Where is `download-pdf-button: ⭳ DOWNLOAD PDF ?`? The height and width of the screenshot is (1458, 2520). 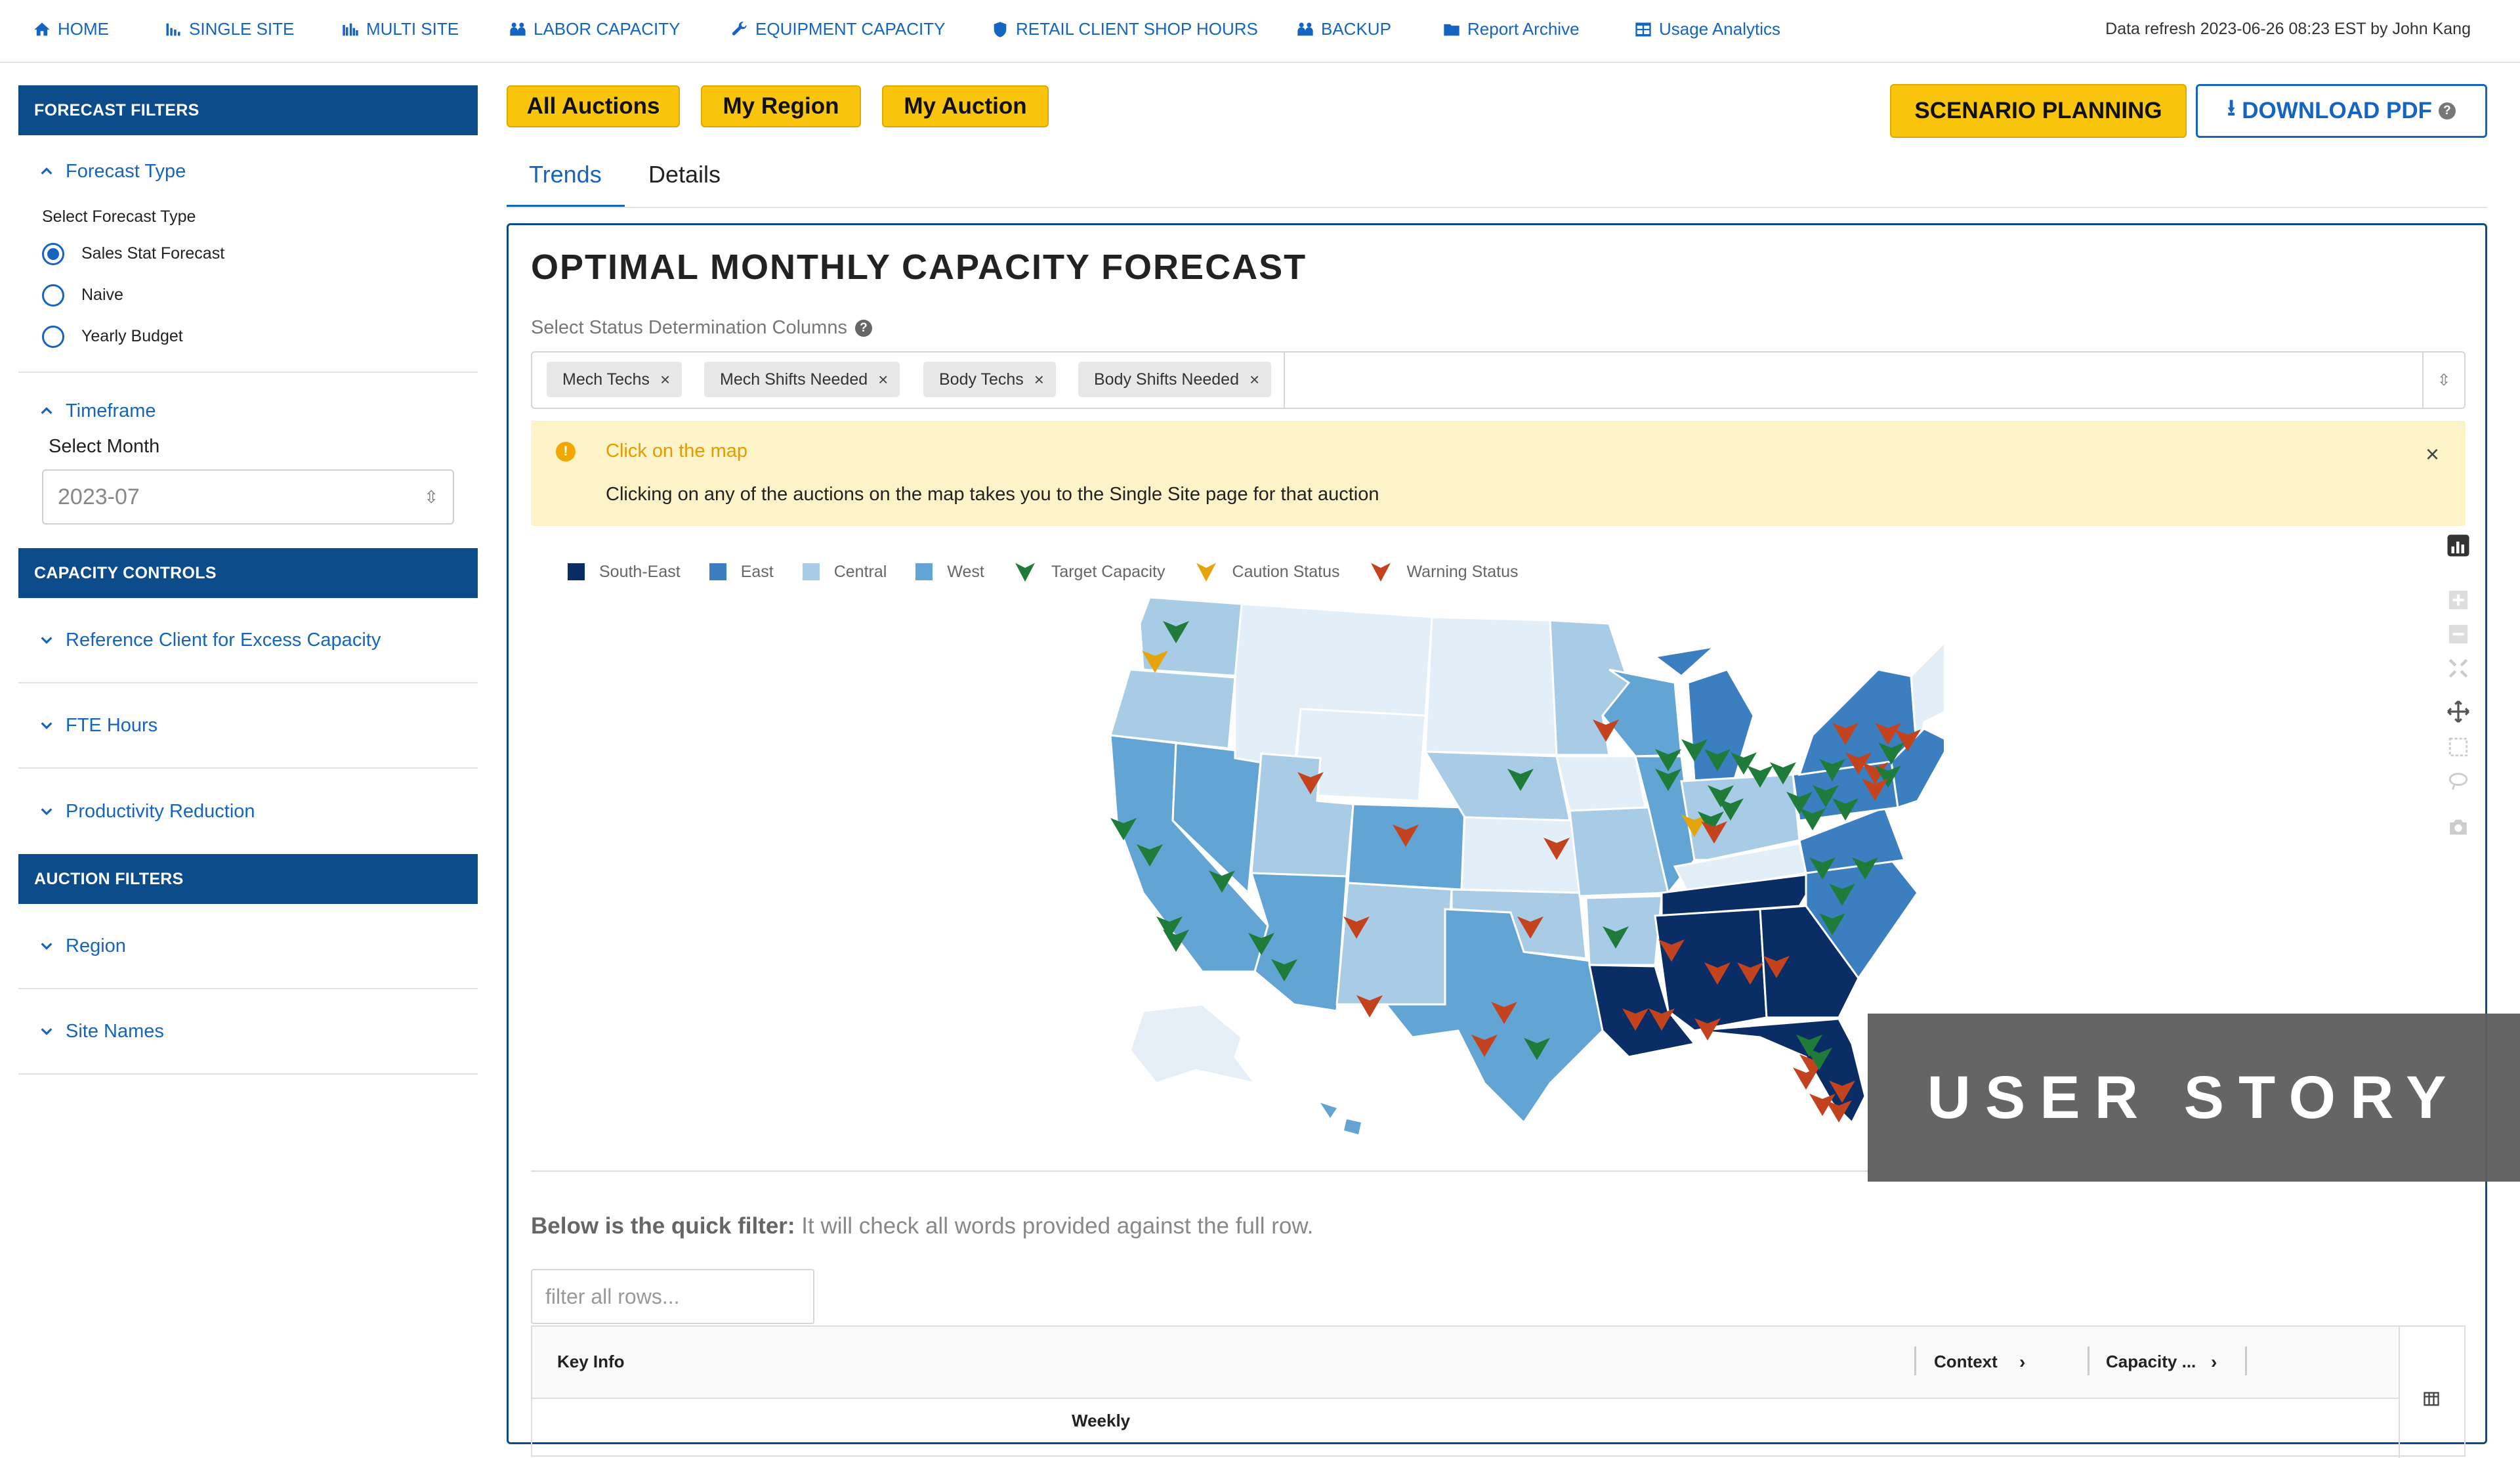
download-pdf-button: ⭳ DOWNLOAD PDF ? is located at coordinates (2341, 111).